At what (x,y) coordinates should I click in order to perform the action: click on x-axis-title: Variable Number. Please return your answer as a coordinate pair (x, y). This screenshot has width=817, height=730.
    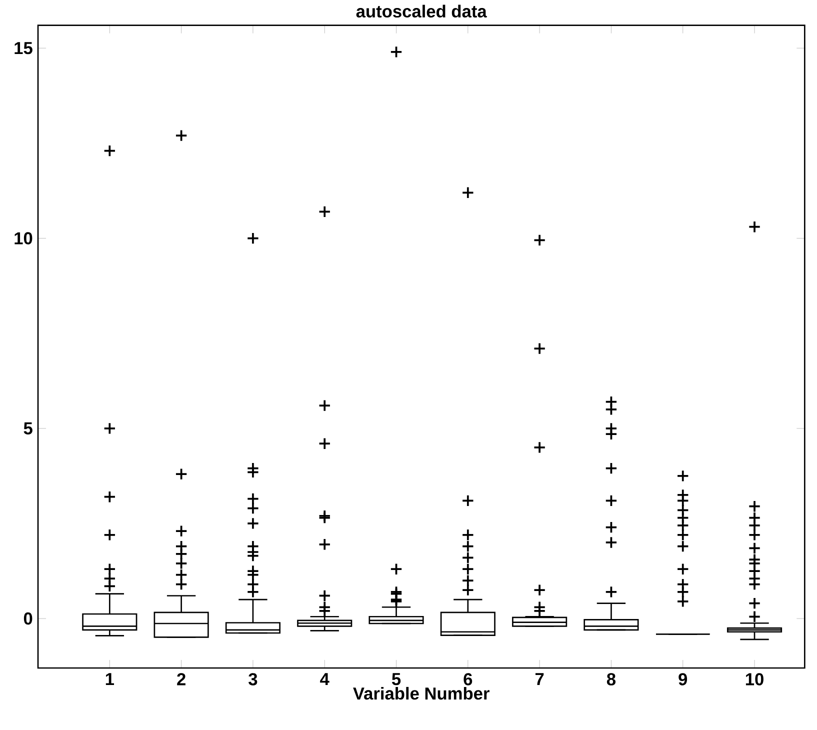
    Looking at the image, I should click on (421, 693).